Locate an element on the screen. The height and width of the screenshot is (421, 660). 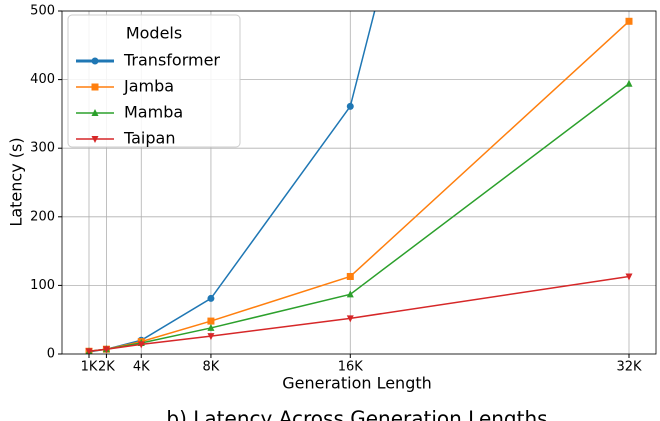
x-tick-label: 16K is located at coordinates (351, 367).